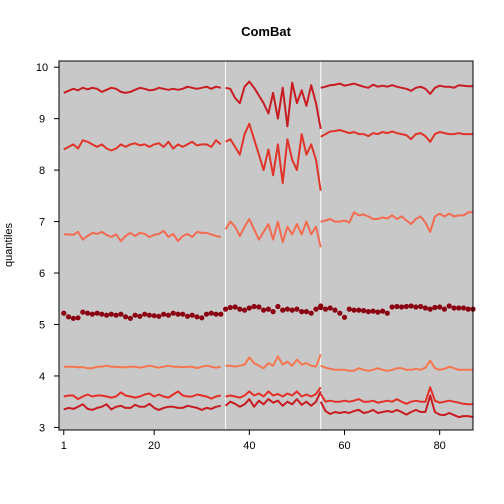 This screenshot has width=504, height=504. What do you see at coordinates (266, 31) in the screenshot?
I see `chart-title: ComBat` at bounding box center [266, 31].